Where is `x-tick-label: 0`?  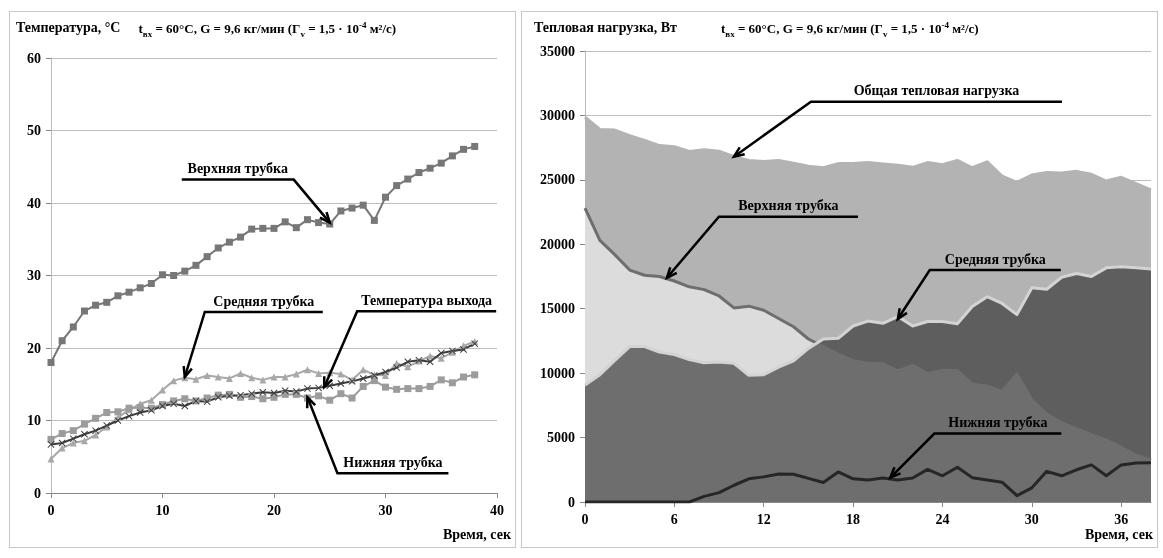 x-tick-label: 0 is located at coordinates (51, 510).